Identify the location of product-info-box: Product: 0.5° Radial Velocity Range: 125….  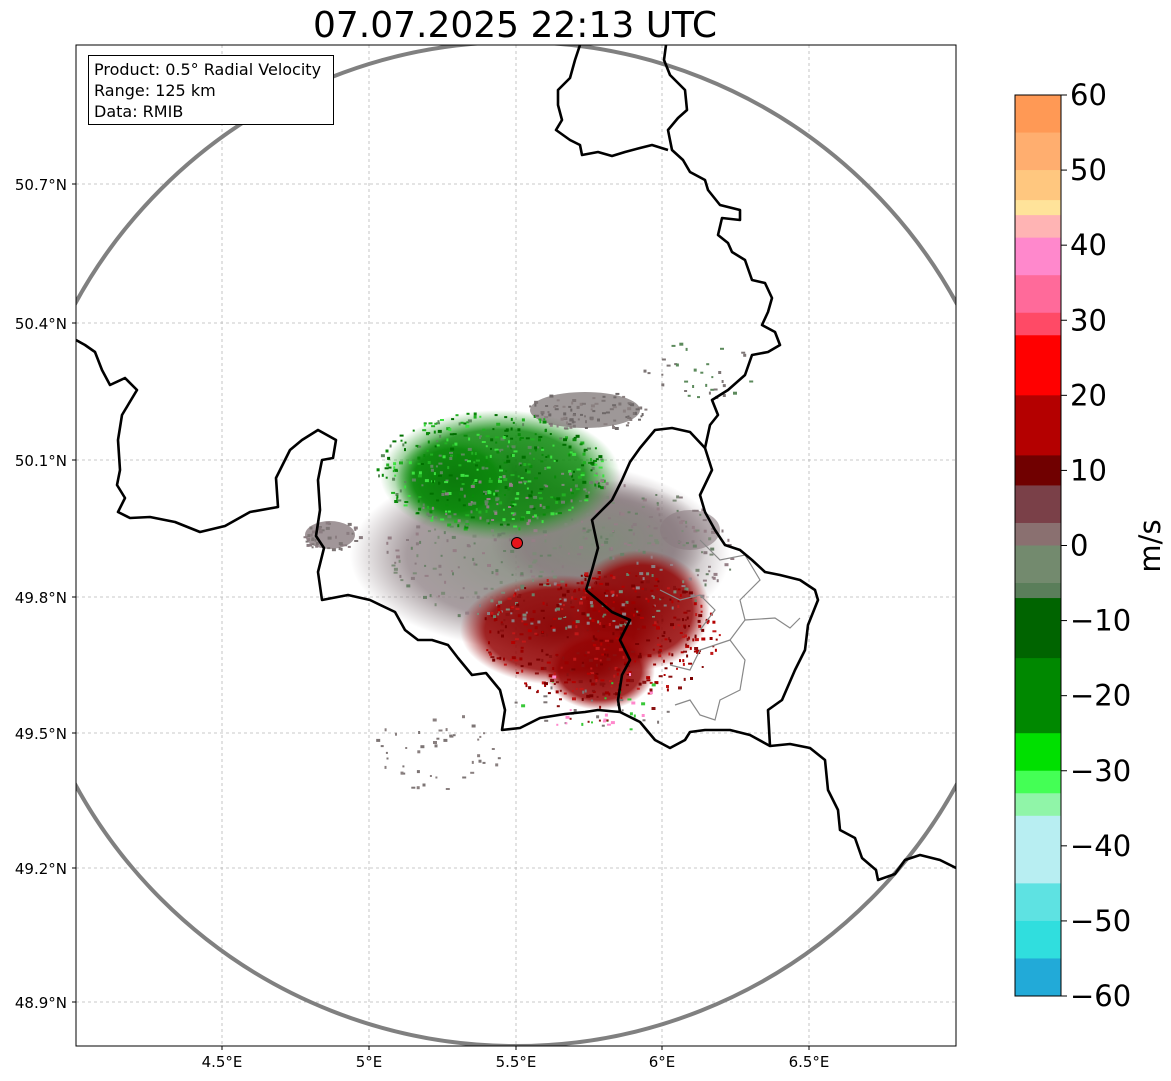
(211, 90).